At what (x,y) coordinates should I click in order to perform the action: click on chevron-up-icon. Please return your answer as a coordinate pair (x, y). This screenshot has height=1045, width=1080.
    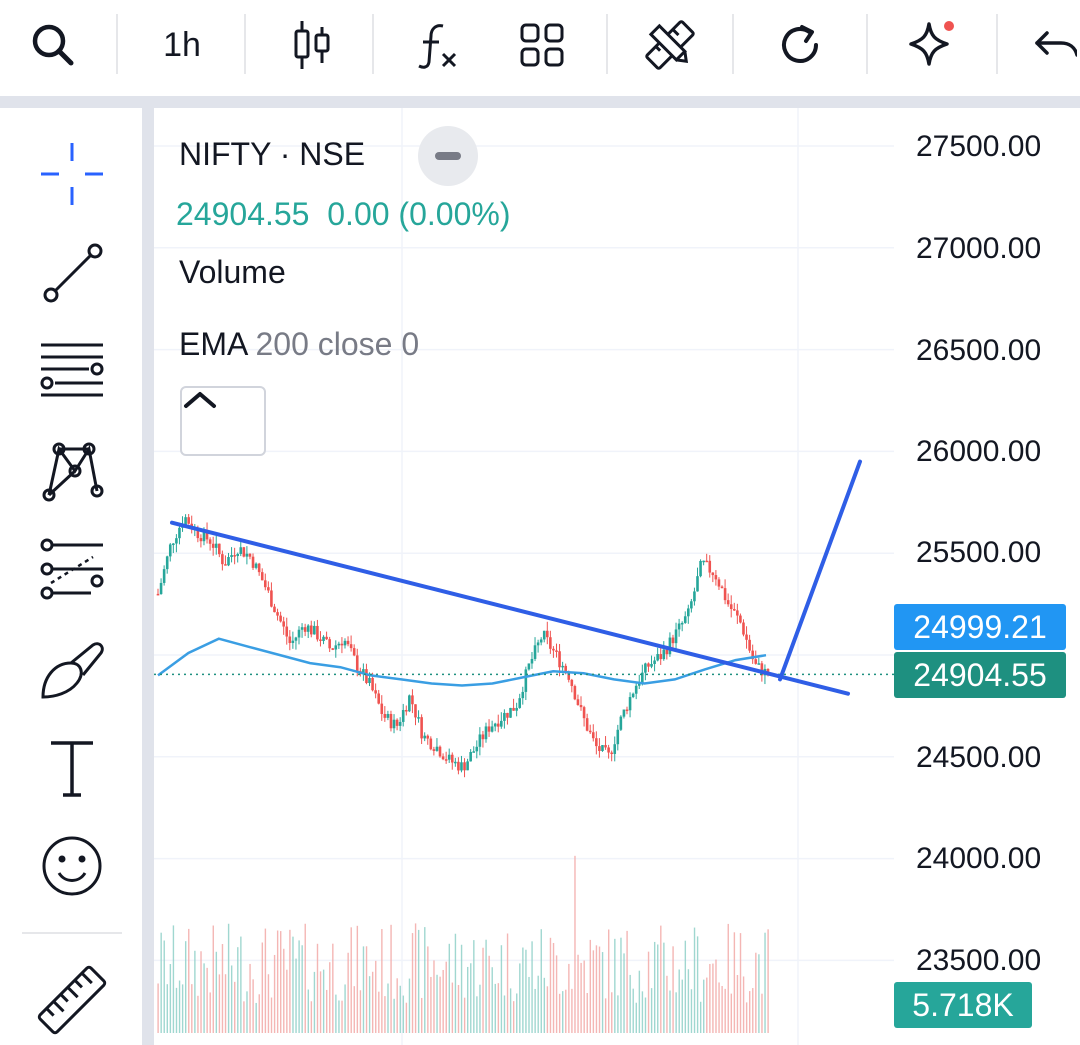
    Looking at the image, I should click on (200, 400).